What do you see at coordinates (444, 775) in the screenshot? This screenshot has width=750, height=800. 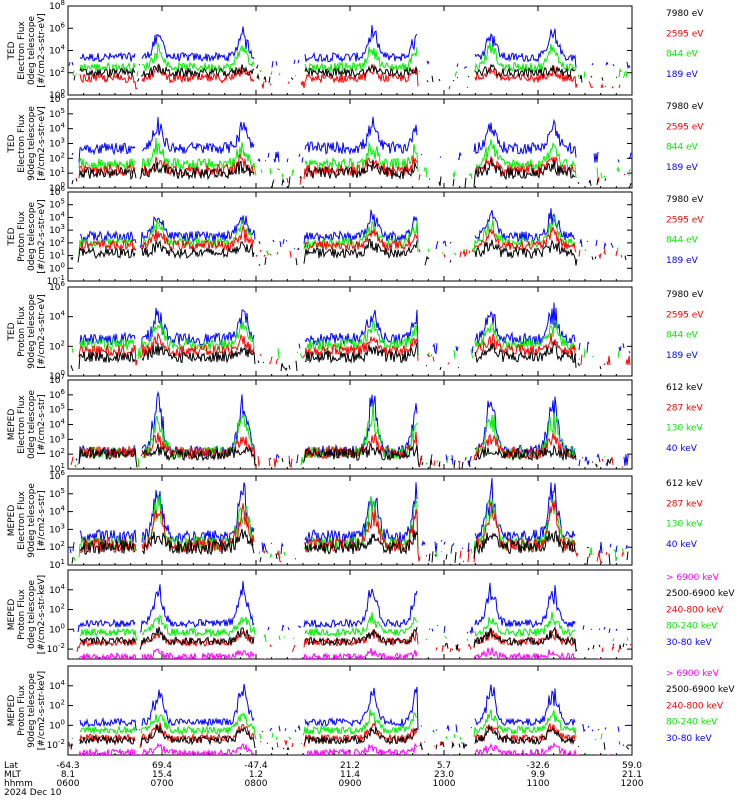 I see `footer-mlt-value: 23.0` at bounding box center [444, 775].